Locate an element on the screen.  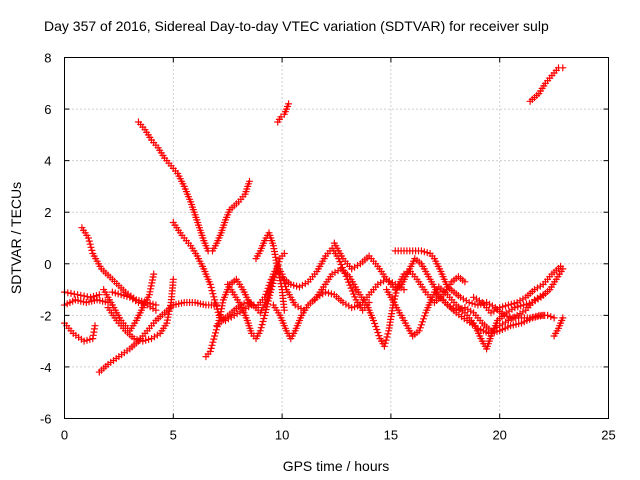
y-axis-title: SDTVAR / TECUs is located at coordinates (16, 238).